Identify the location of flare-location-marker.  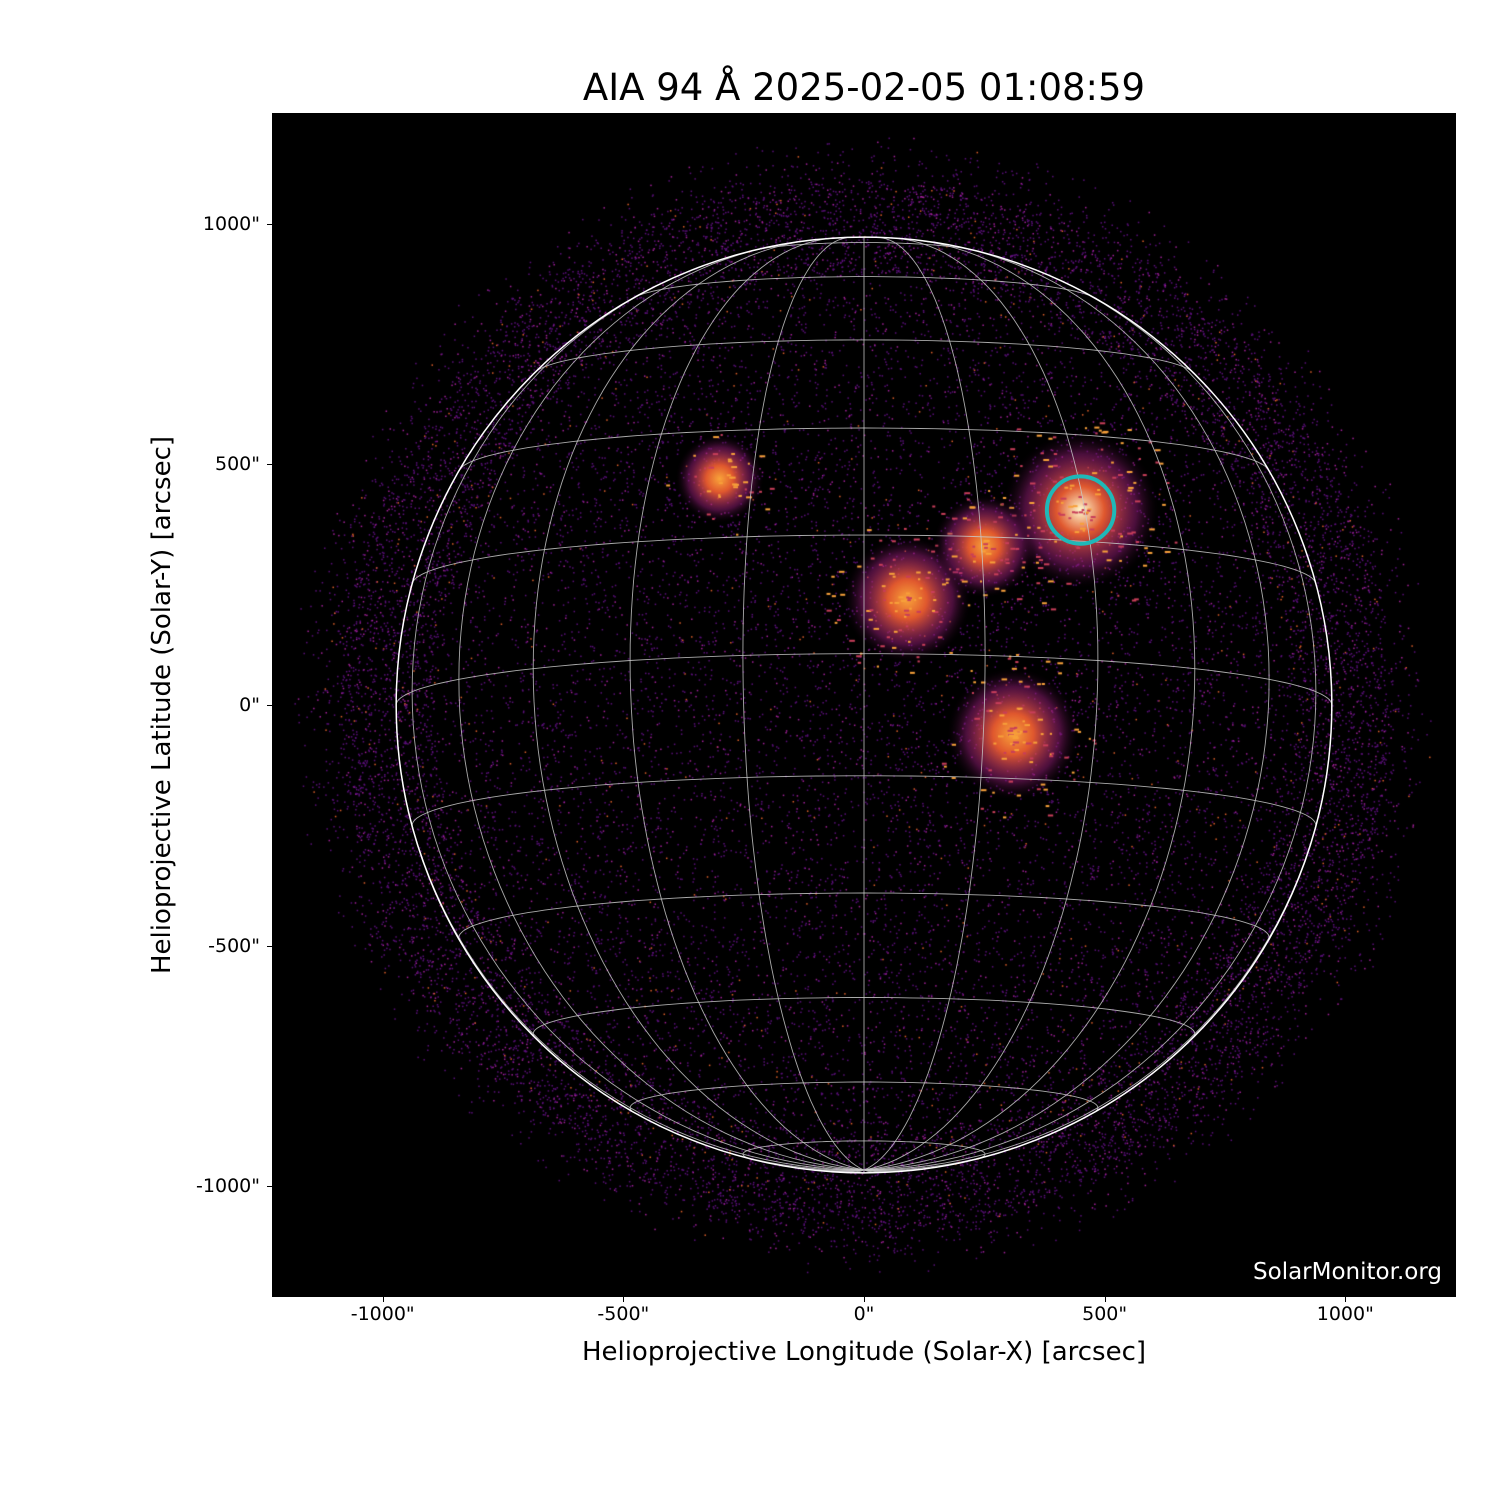
(1080, 510).